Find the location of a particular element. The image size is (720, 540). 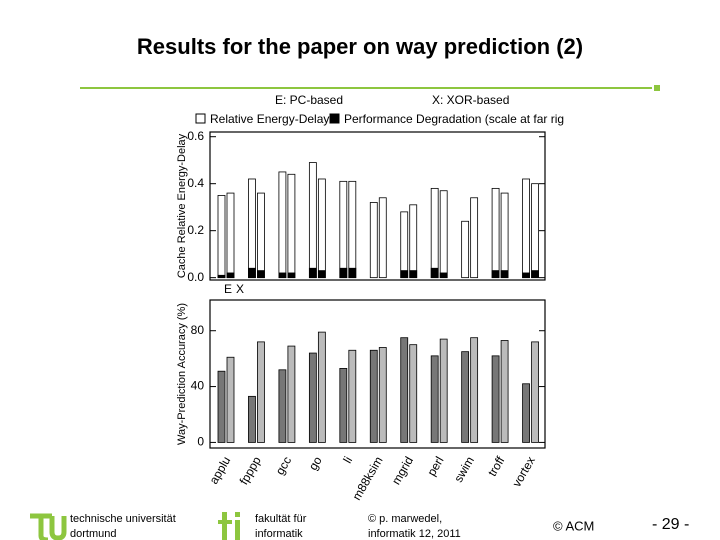

y-axis-label: Cache Relative Energy-Delay is located at coordinates (182, 205).